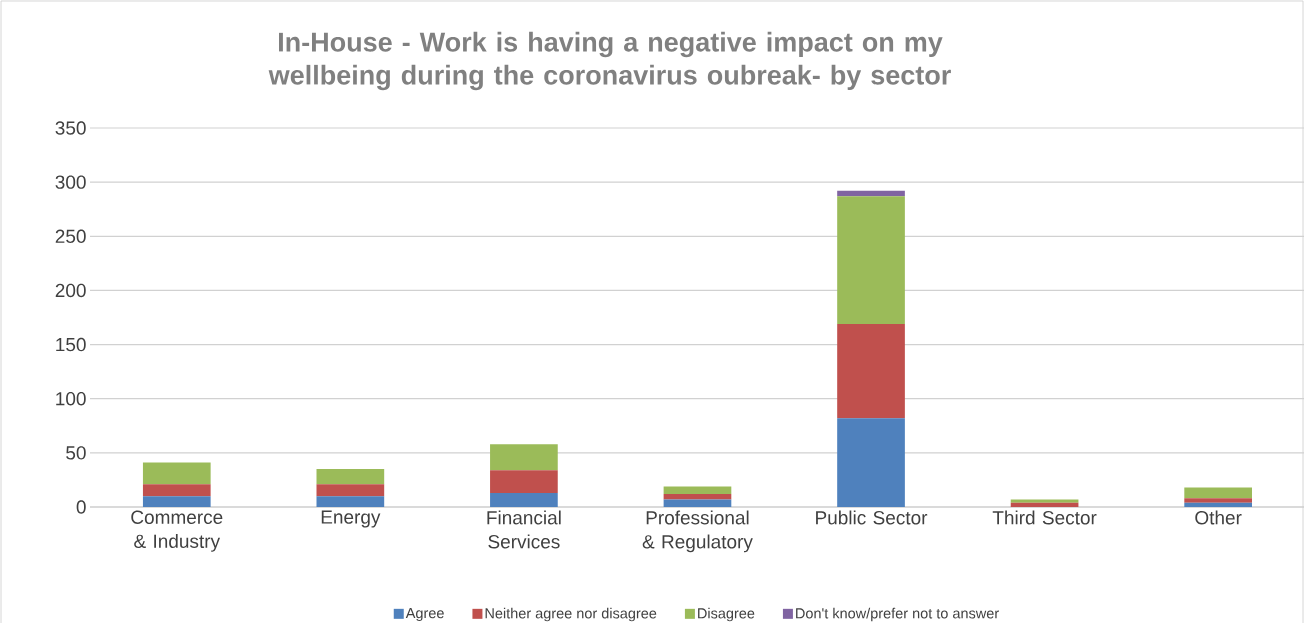  I want to click on x-tick-label: Financial Services, so click(524, 529).